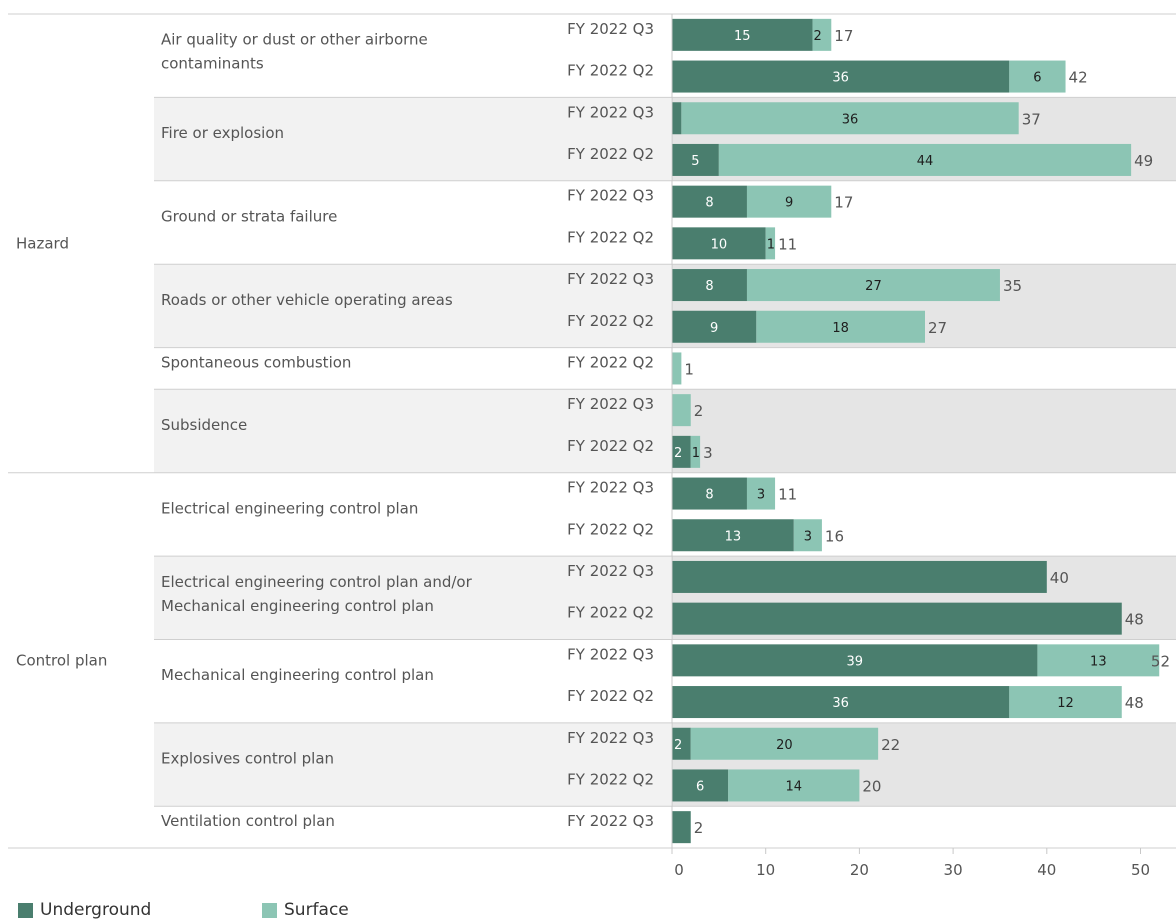  I want to click on category-label: contaminants, so click(212, 64).